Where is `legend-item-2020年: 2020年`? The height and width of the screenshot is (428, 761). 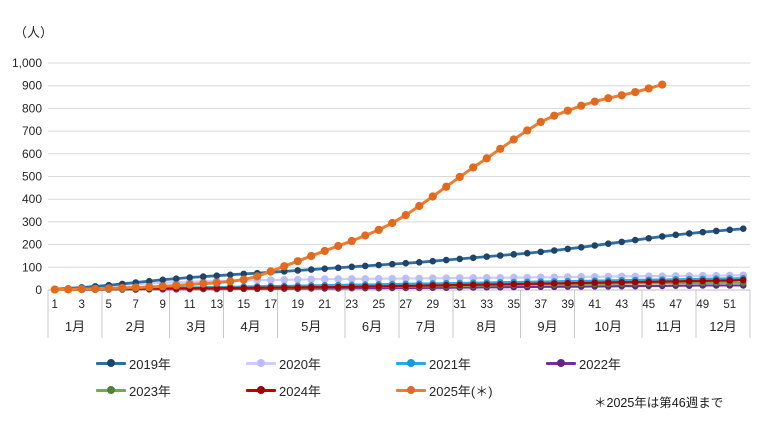 legend-item-2020年: 2020年 is located at coordinates (321, 363).